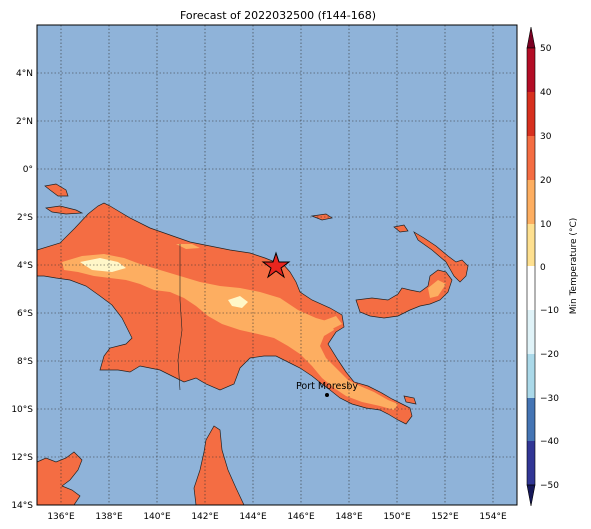 The image size is (591, 529). Describe the element at coordinates (25, 314) in the screenshot. I see `lat-tick: 6°S` at that location.